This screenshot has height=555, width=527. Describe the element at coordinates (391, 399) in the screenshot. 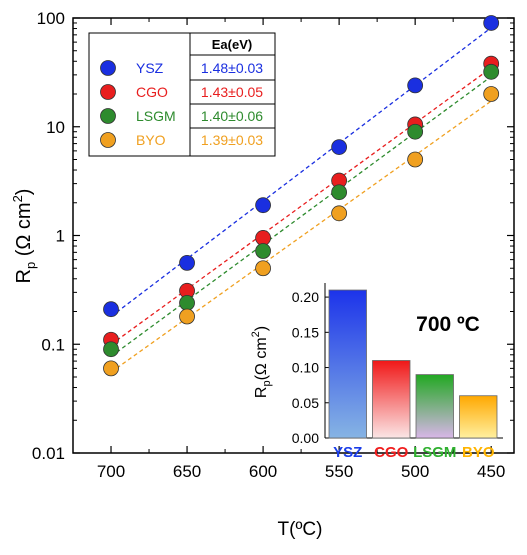

I see `inset-bar-cgo` at that location.